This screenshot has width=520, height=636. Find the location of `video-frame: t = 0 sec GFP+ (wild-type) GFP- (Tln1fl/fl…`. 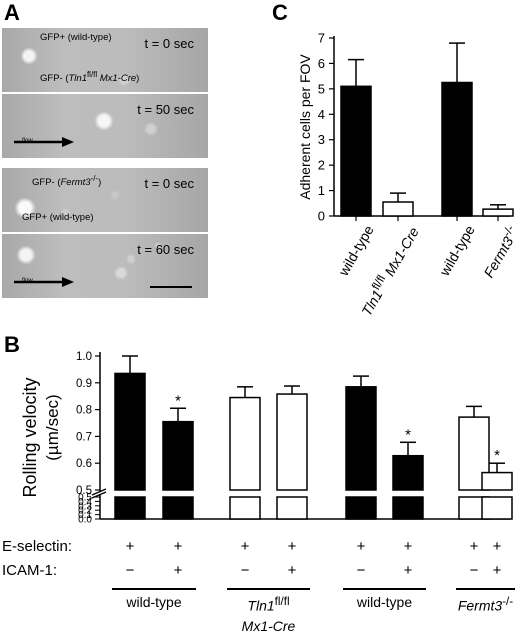

video-frame: t = 0 sec GFP+ (wild-type) GFP- (Tln1fl/fl… is located at coordinates (105, 60).